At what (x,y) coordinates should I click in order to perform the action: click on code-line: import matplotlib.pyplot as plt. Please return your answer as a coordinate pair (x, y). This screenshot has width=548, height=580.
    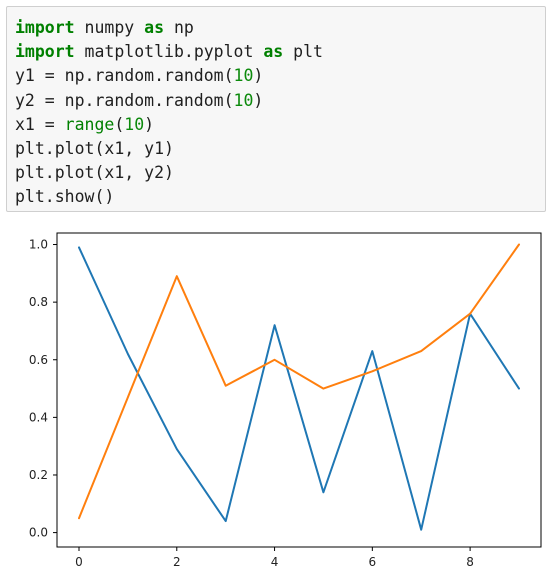
    Looking at the image, I should click on (169, 52).